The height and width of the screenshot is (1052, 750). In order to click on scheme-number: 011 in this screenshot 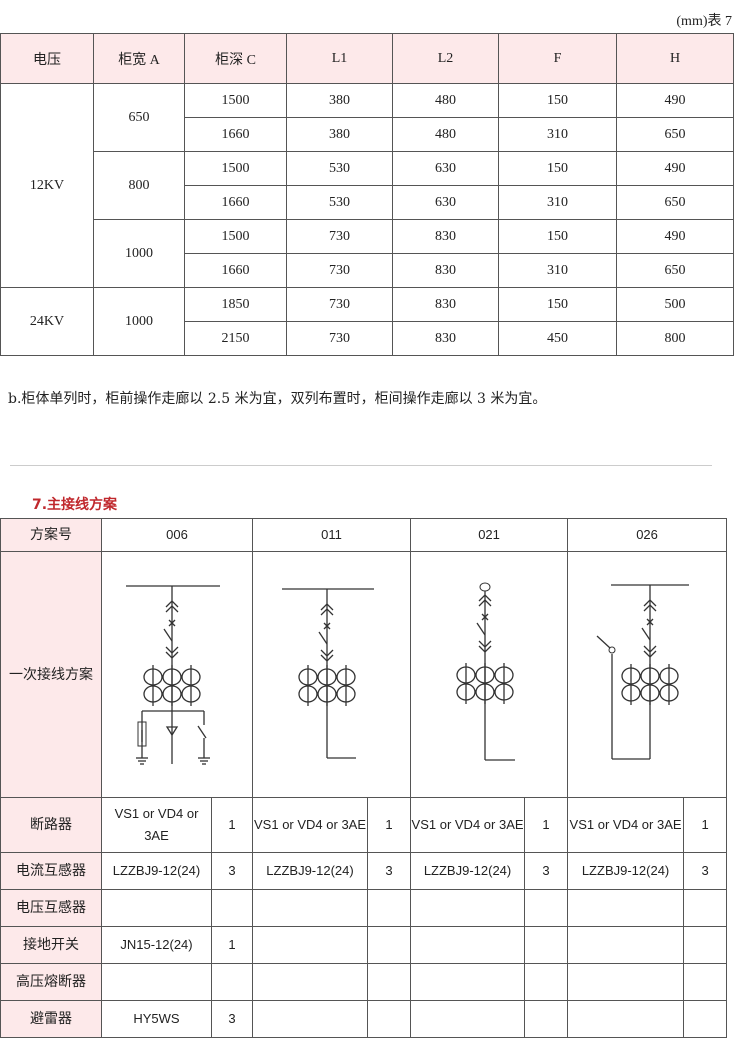, I will do `click(332, 535)`.